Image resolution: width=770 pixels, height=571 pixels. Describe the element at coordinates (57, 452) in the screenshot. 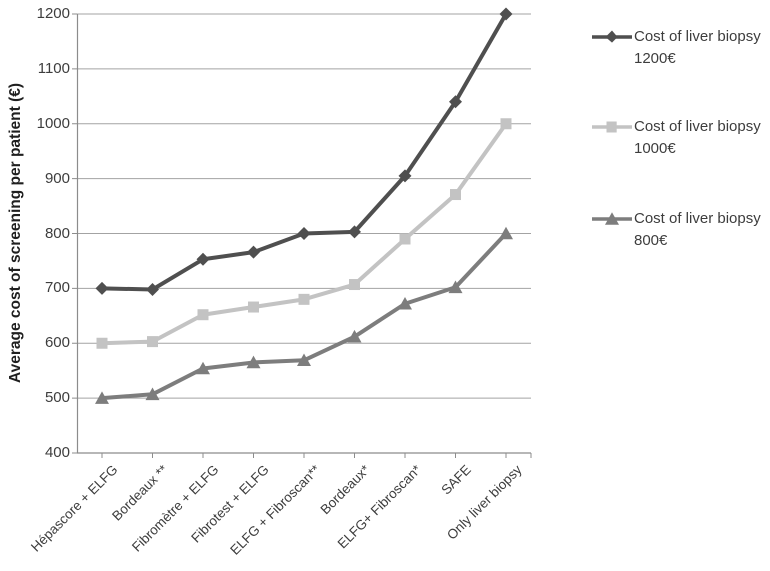

I see `y-tick-label: 400` at that location.